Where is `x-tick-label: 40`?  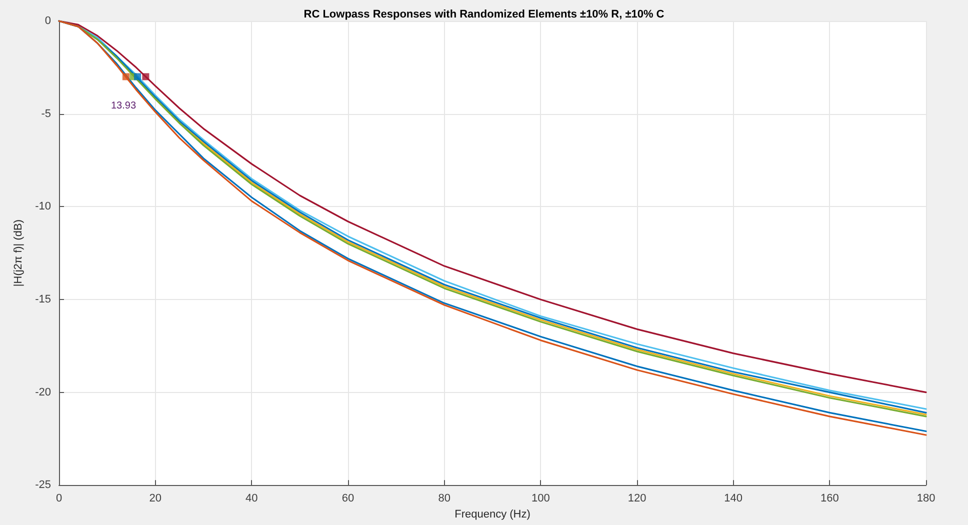 x-tick-label: 40 is located at coordinates (252, 498).